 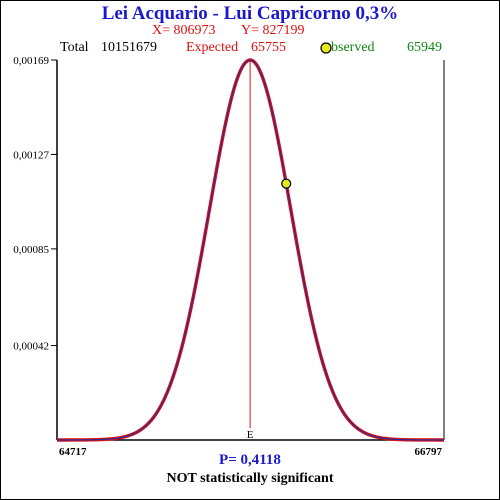 What do you see at coordinates (326, 48) in the screenshot?
I see `observed-legend-marker-icon` at bounding box center [326, 48].